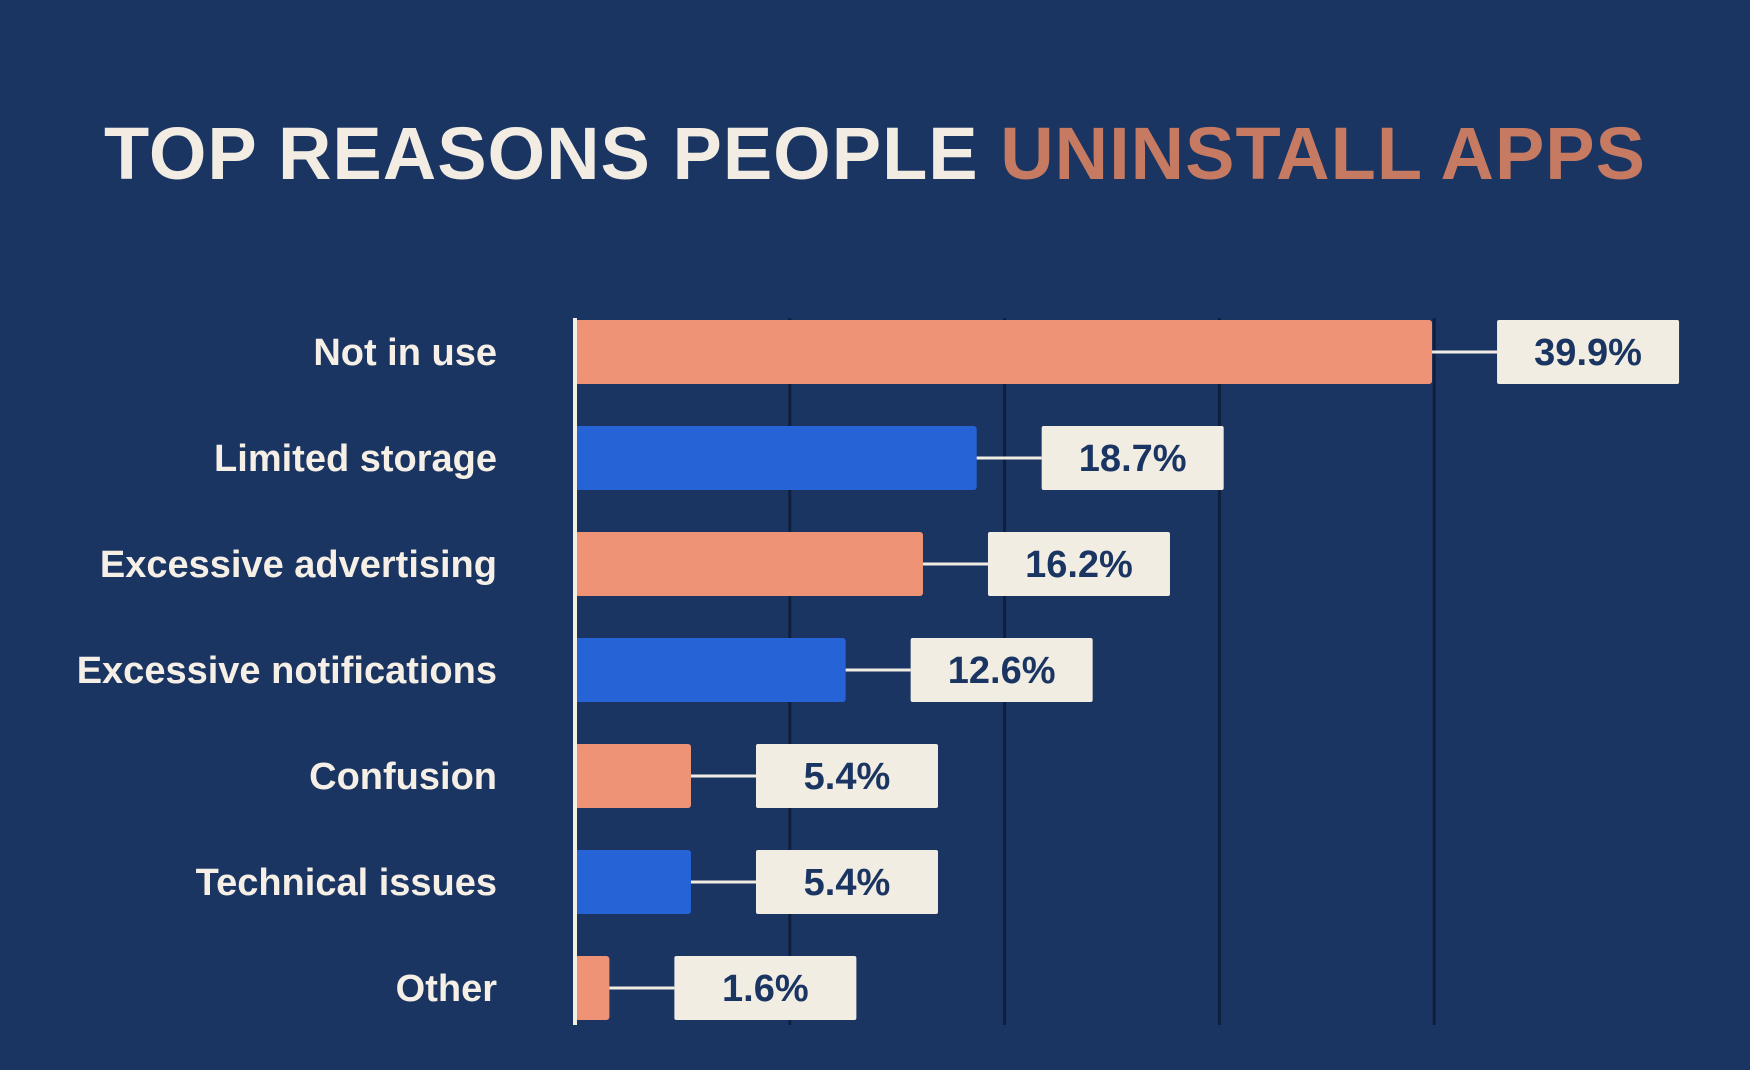 This screenshot has width=1750, height=1070. Describe the element at coordinates (1323, 153) in the screenshot. I see `chart-title-accent: UNINSTALL APPS` at that location.